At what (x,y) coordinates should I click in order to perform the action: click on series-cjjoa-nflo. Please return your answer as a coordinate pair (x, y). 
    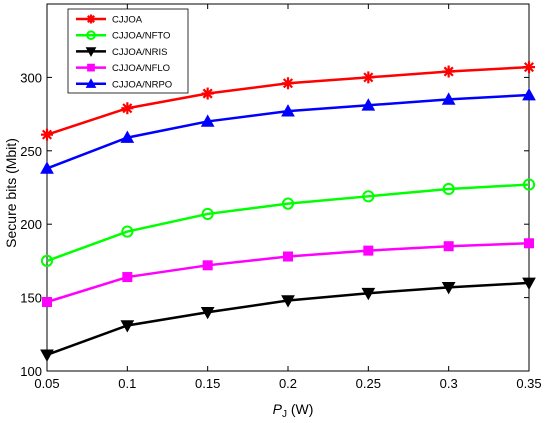
    Looking at the image, I should click on (288, 273).